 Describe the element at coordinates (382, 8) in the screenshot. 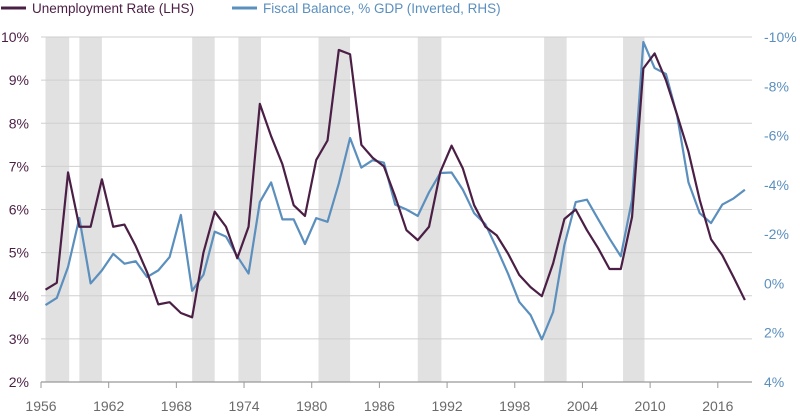

I see `legend-label-fiscal: Fiscal Balance, % GDP (Inverted, RHS)` at that location.